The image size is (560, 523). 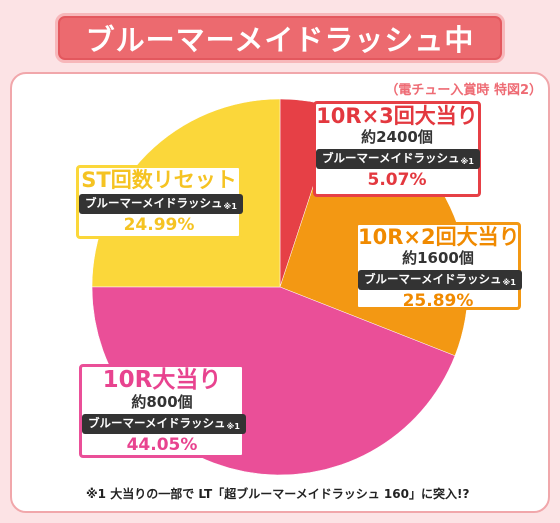 I want to click on slice-value: 25.89%, so click(x=438, y=301).